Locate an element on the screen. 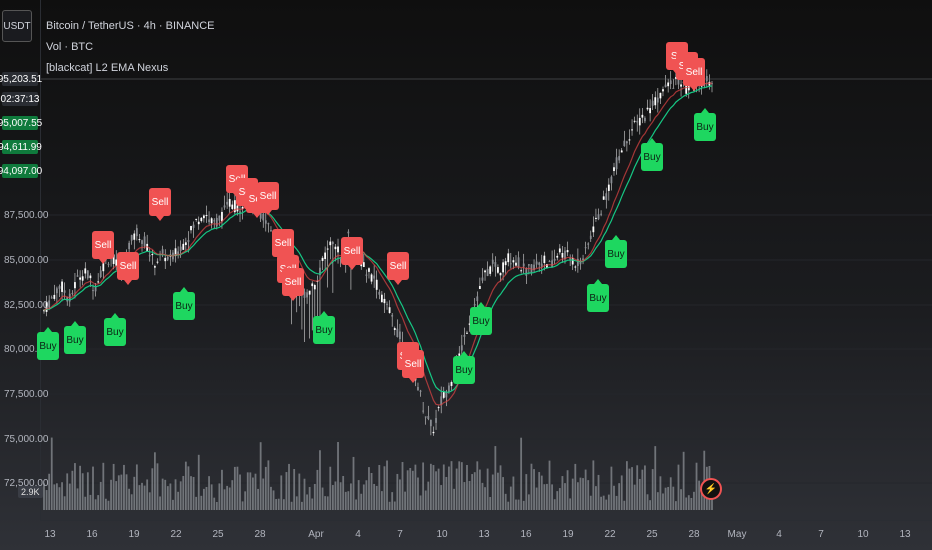 The height and width of the screenshot is (550, 932). alert-bolt-icon: ⚡ is located at coordinates (711, 489).